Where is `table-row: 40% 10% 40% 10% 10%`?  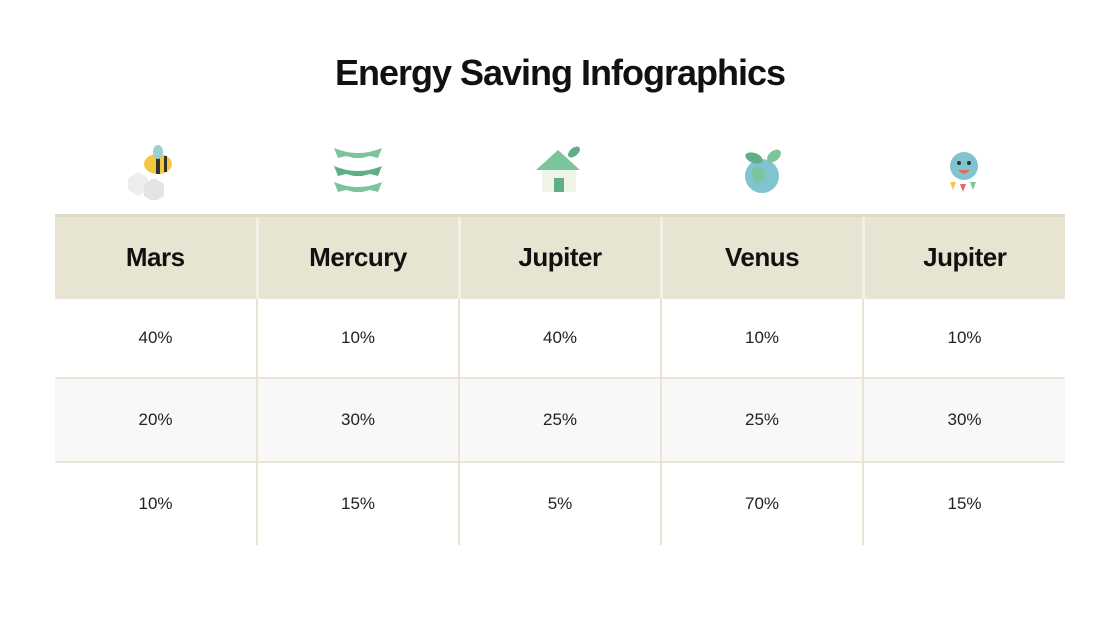
table-row: 40% 10% 40% 10% 10% is located at coordinates (560, 337).